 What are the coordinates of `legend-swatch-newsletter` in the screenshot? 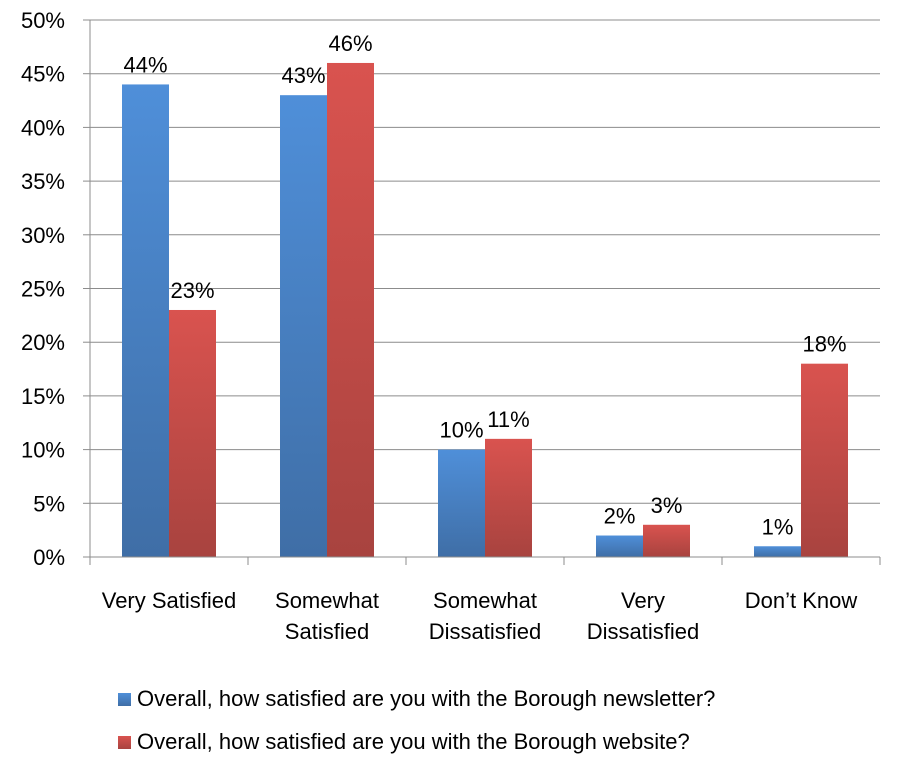 It's located at (124, 699).